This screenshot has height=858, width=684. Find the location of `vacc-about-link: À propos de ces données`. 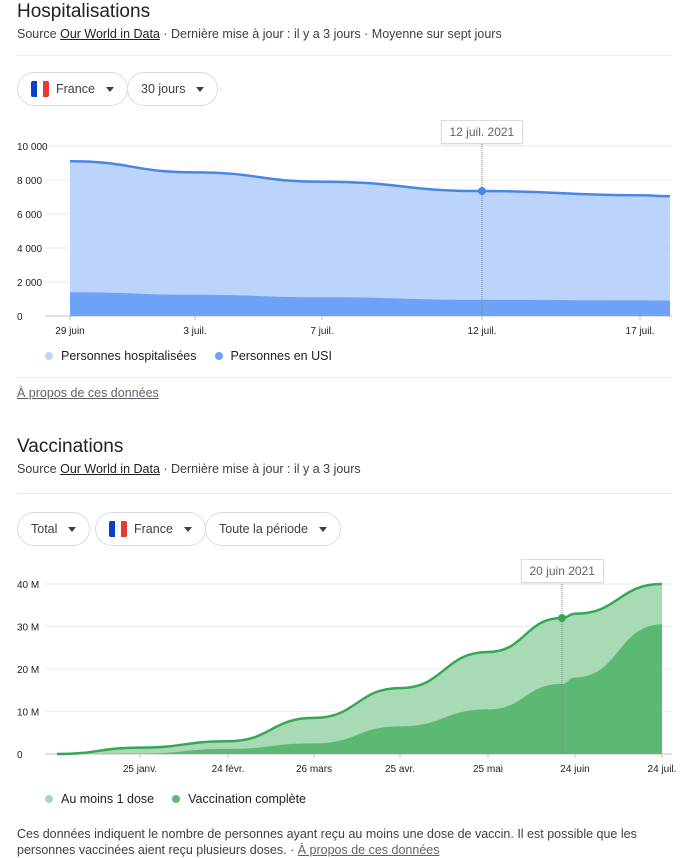

vacc-about-link: À propos de ces données is located at coordinates (368, 850).